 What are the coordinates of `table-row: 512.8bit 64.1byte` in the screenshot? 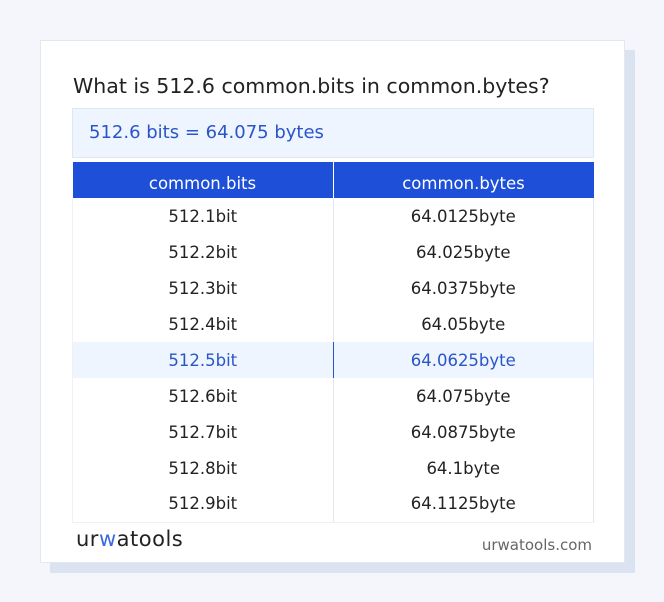 It's located at (333, 468).